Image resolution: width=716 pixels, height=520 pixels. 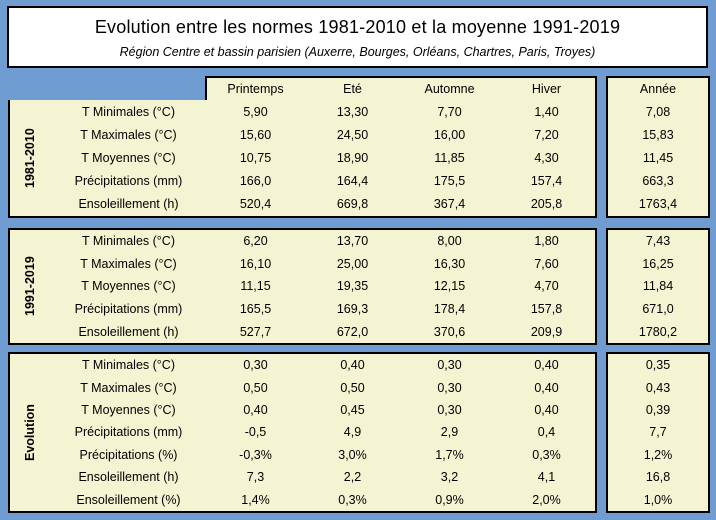 I want to click on season-value-cell: 2,0%, so click(x=546, y=499).